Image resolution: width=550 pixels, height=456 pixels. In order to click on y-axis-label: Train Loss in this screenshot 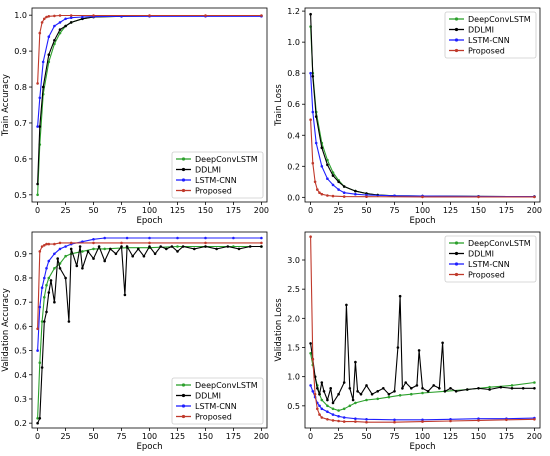, I will do `click(279, 105)`.